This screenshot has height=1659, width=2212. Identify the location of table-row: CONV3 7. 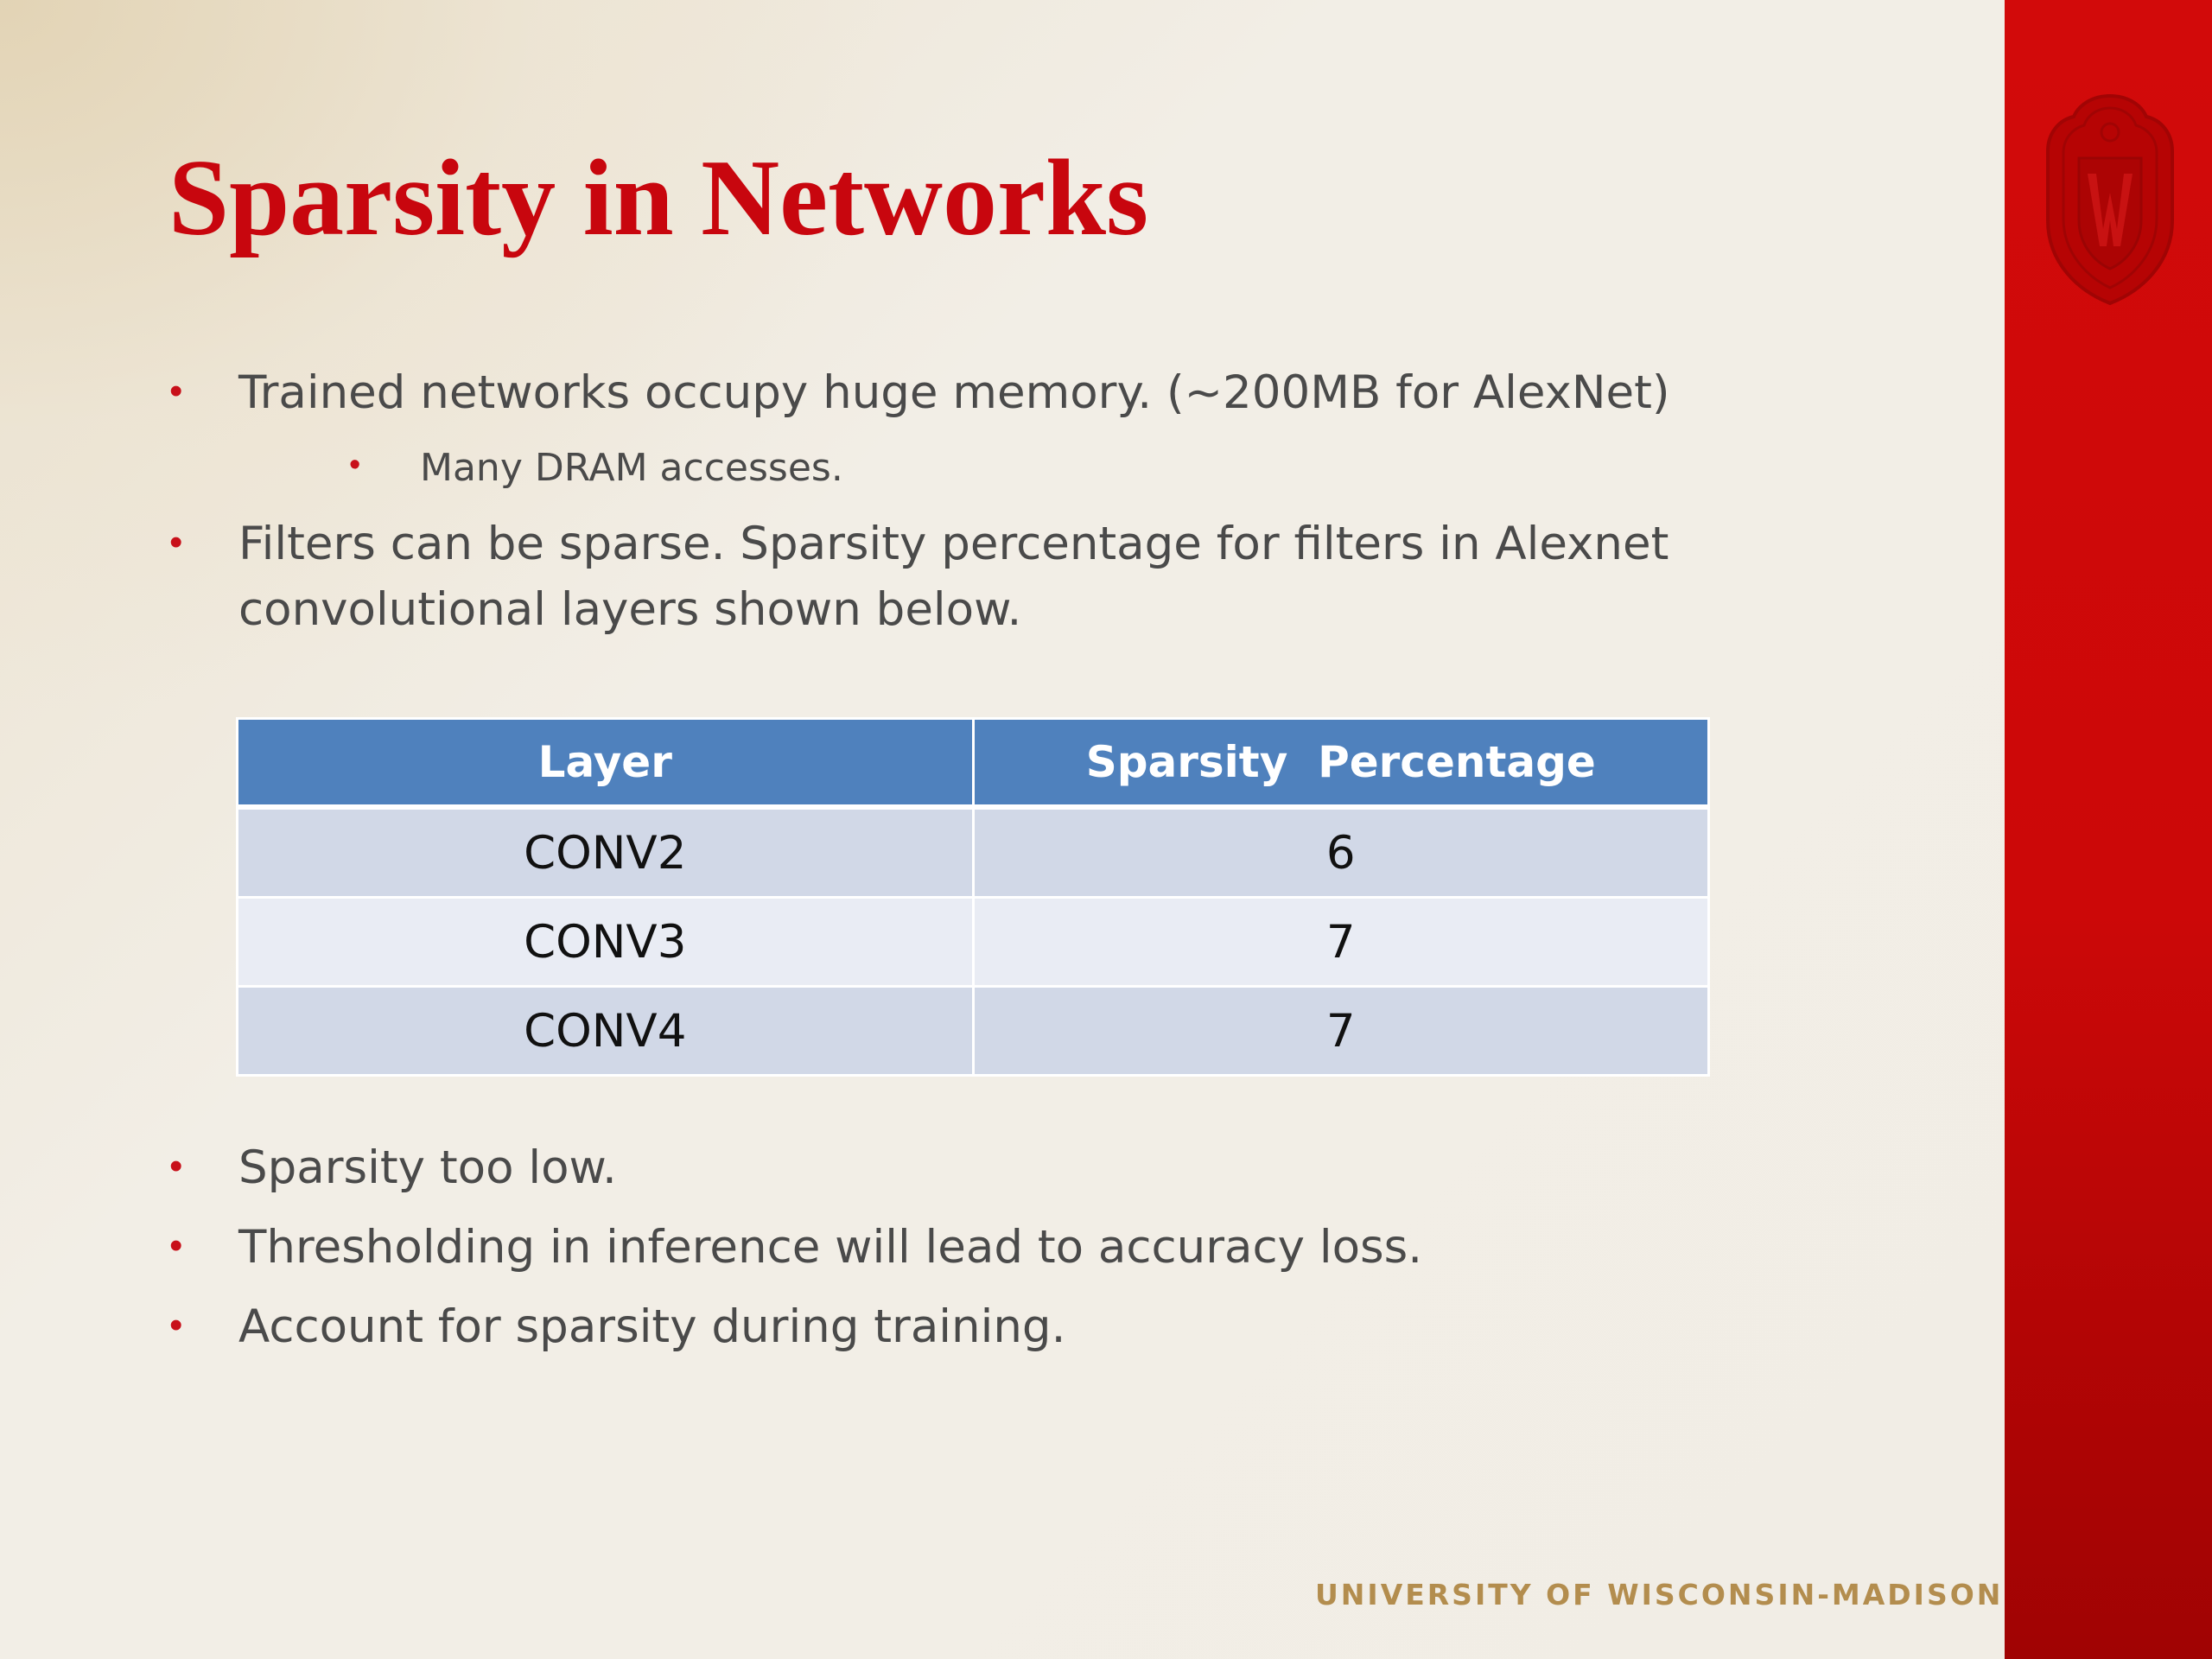
(973, 942).